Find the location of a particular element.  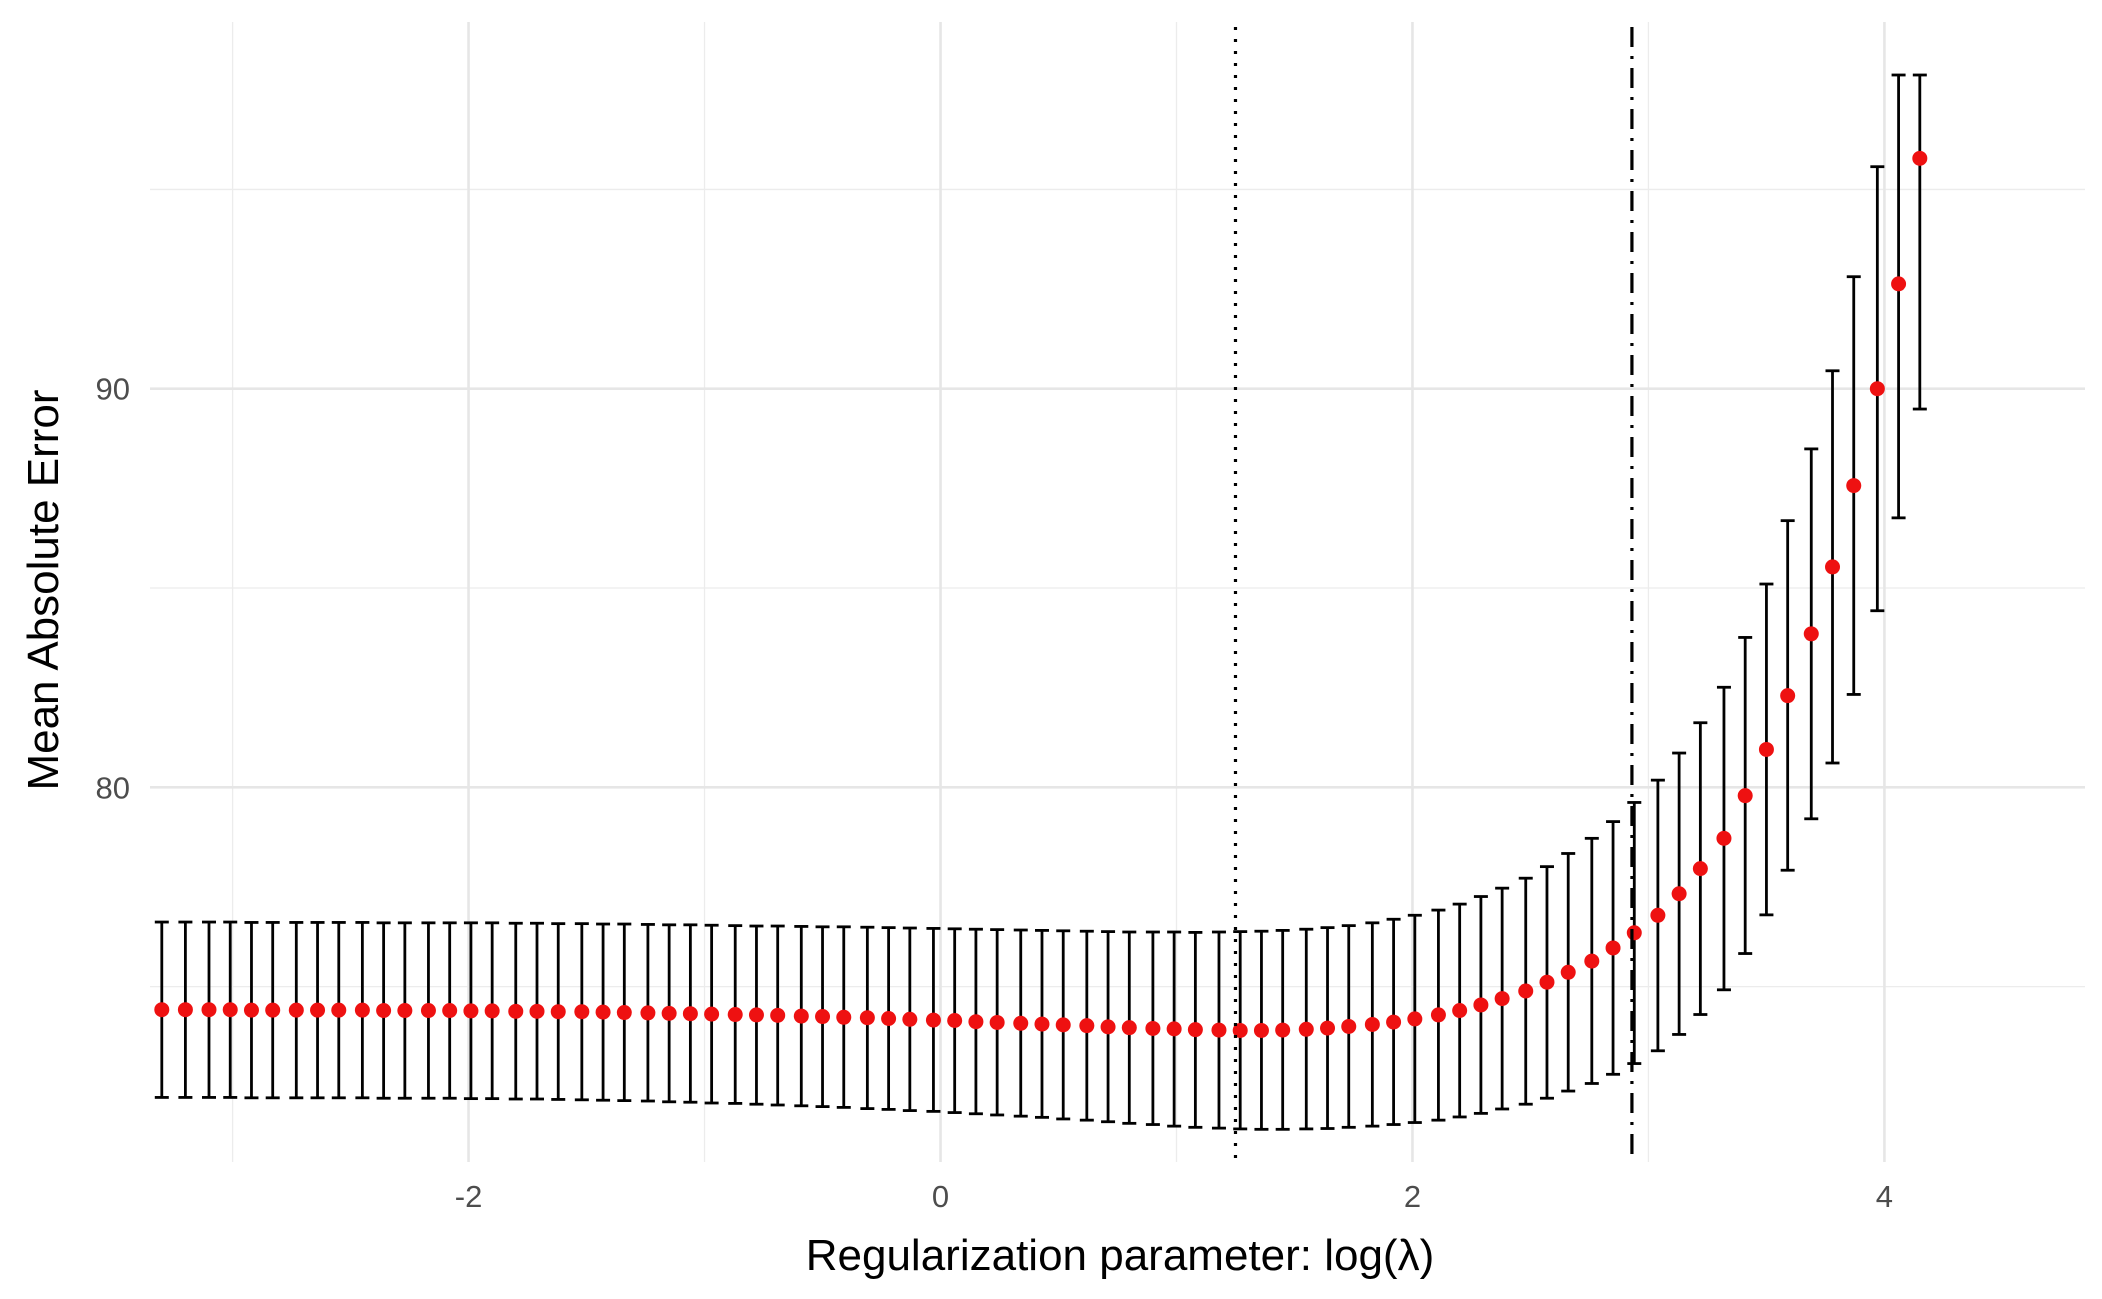

x-tick-label: 4 is located at coordinates (1884, 1196).